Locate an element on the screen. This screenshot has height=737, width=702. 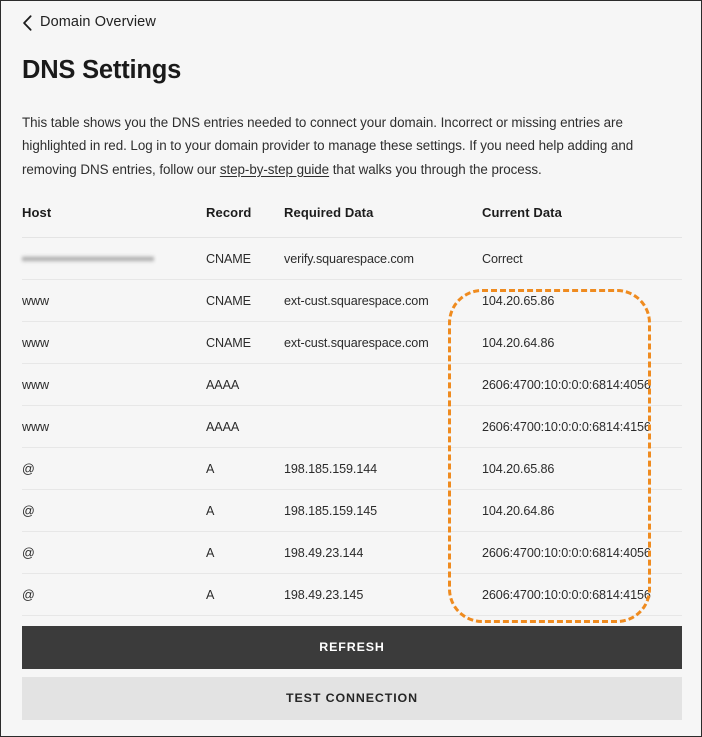
refresh-button: REFRESH is located at coordinates (352, 647).